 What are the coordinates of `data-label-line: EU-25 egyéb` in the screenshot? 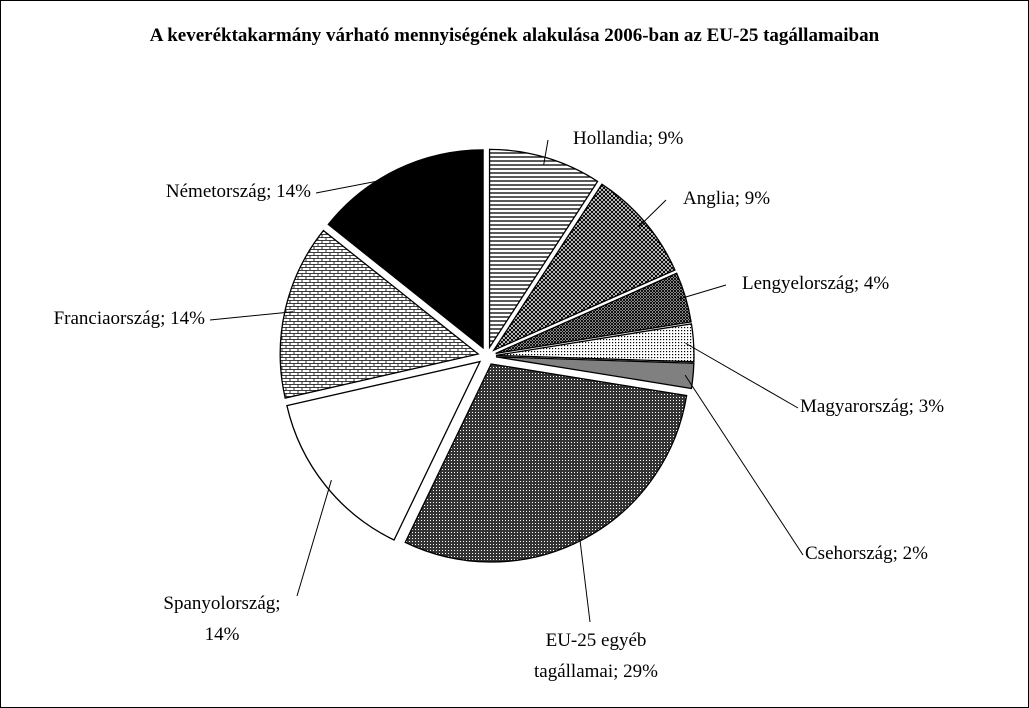 It's located at (596, 640).